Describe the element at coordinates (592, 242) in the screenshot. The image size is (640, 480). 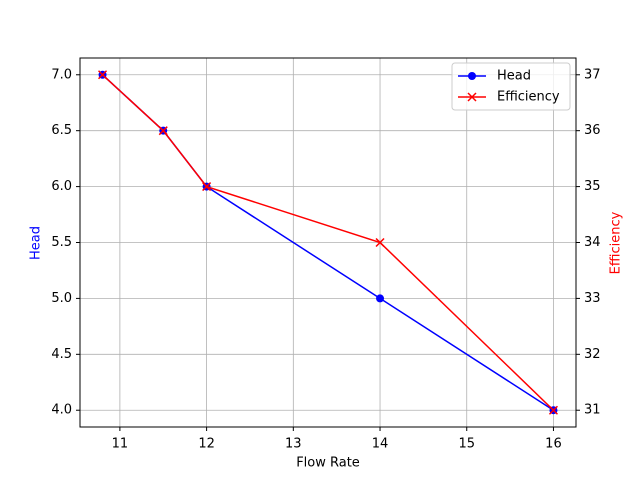
I see `y2-tick-label: 34` at that location.